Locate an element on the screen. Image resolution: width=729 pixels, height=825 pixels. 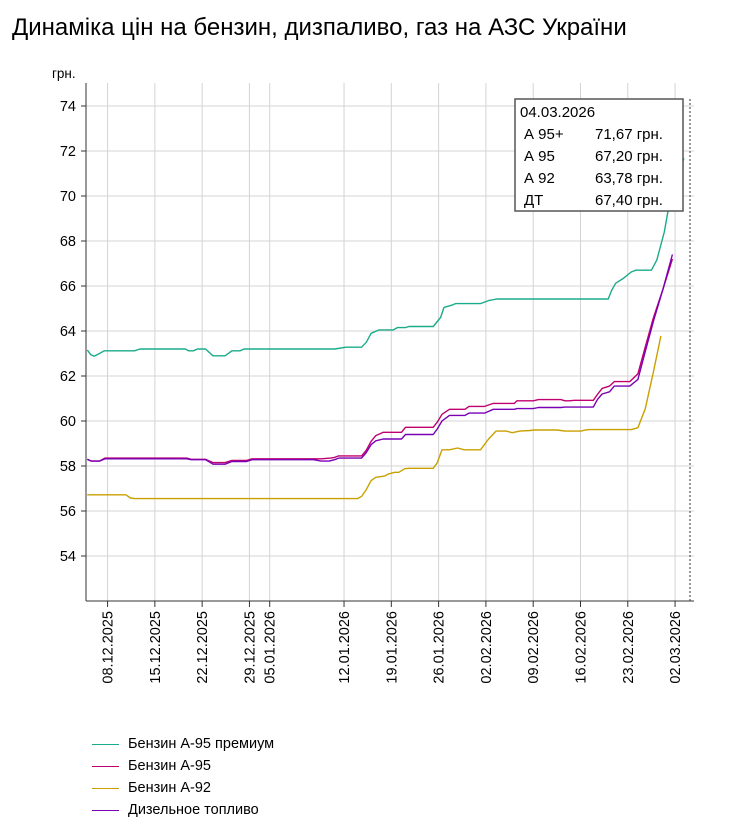
x-tick-label: 05.01.2026 is located at coordinates (271, 647).